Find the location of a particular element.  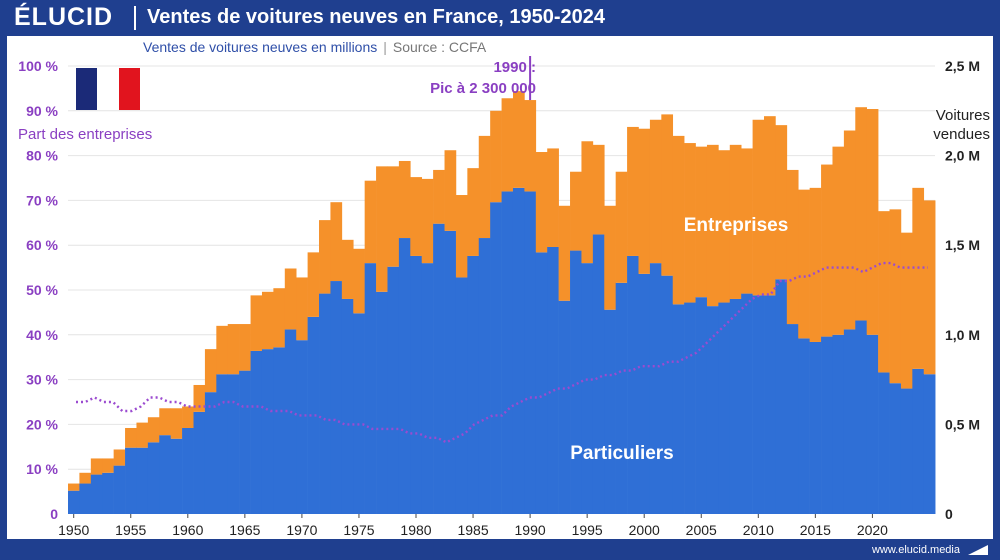

france-flag is located at coordinates (108, 89).